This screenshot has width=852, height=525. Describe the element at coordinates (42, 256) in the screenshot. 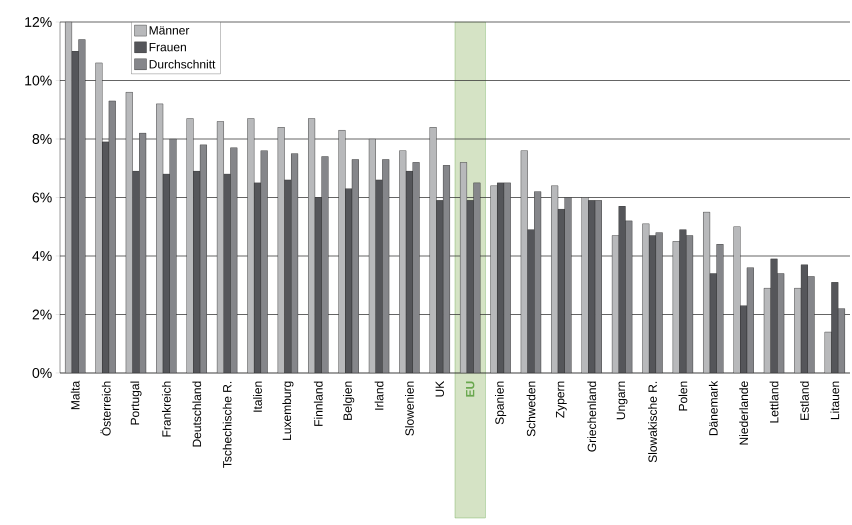

I see `y-tick-label: 4%` at that location.